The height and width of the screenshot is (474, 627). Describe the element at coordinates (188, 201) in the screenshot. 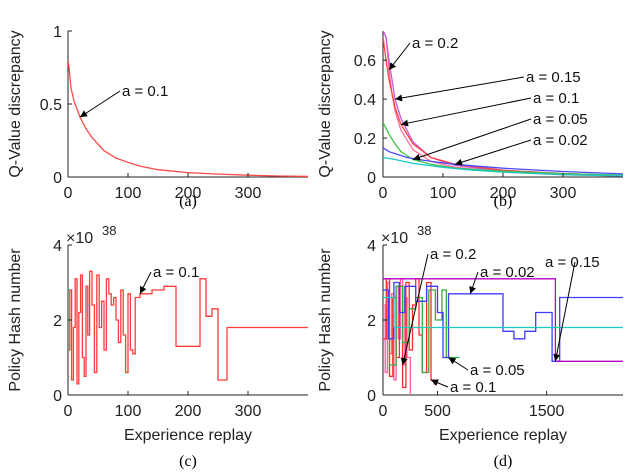

I see `panel-caption: (a)` at that location.